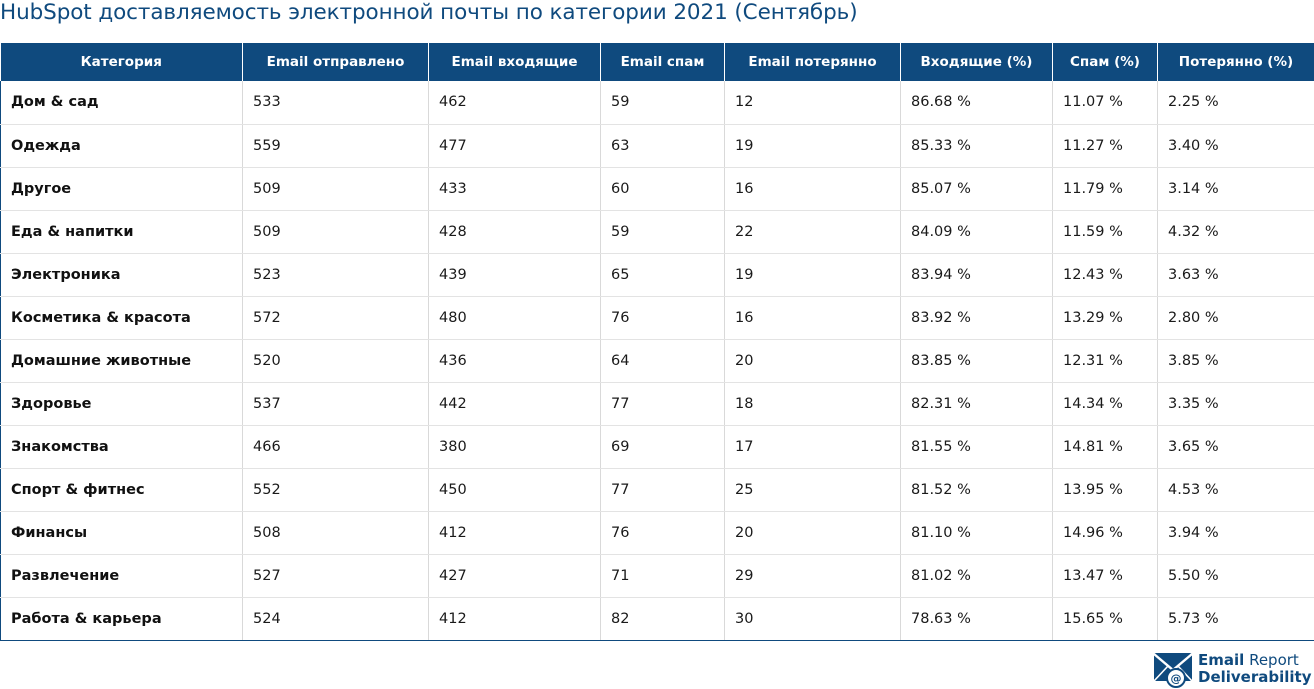  I want to click on cell-email-inbox: 428, so click(514, 232).